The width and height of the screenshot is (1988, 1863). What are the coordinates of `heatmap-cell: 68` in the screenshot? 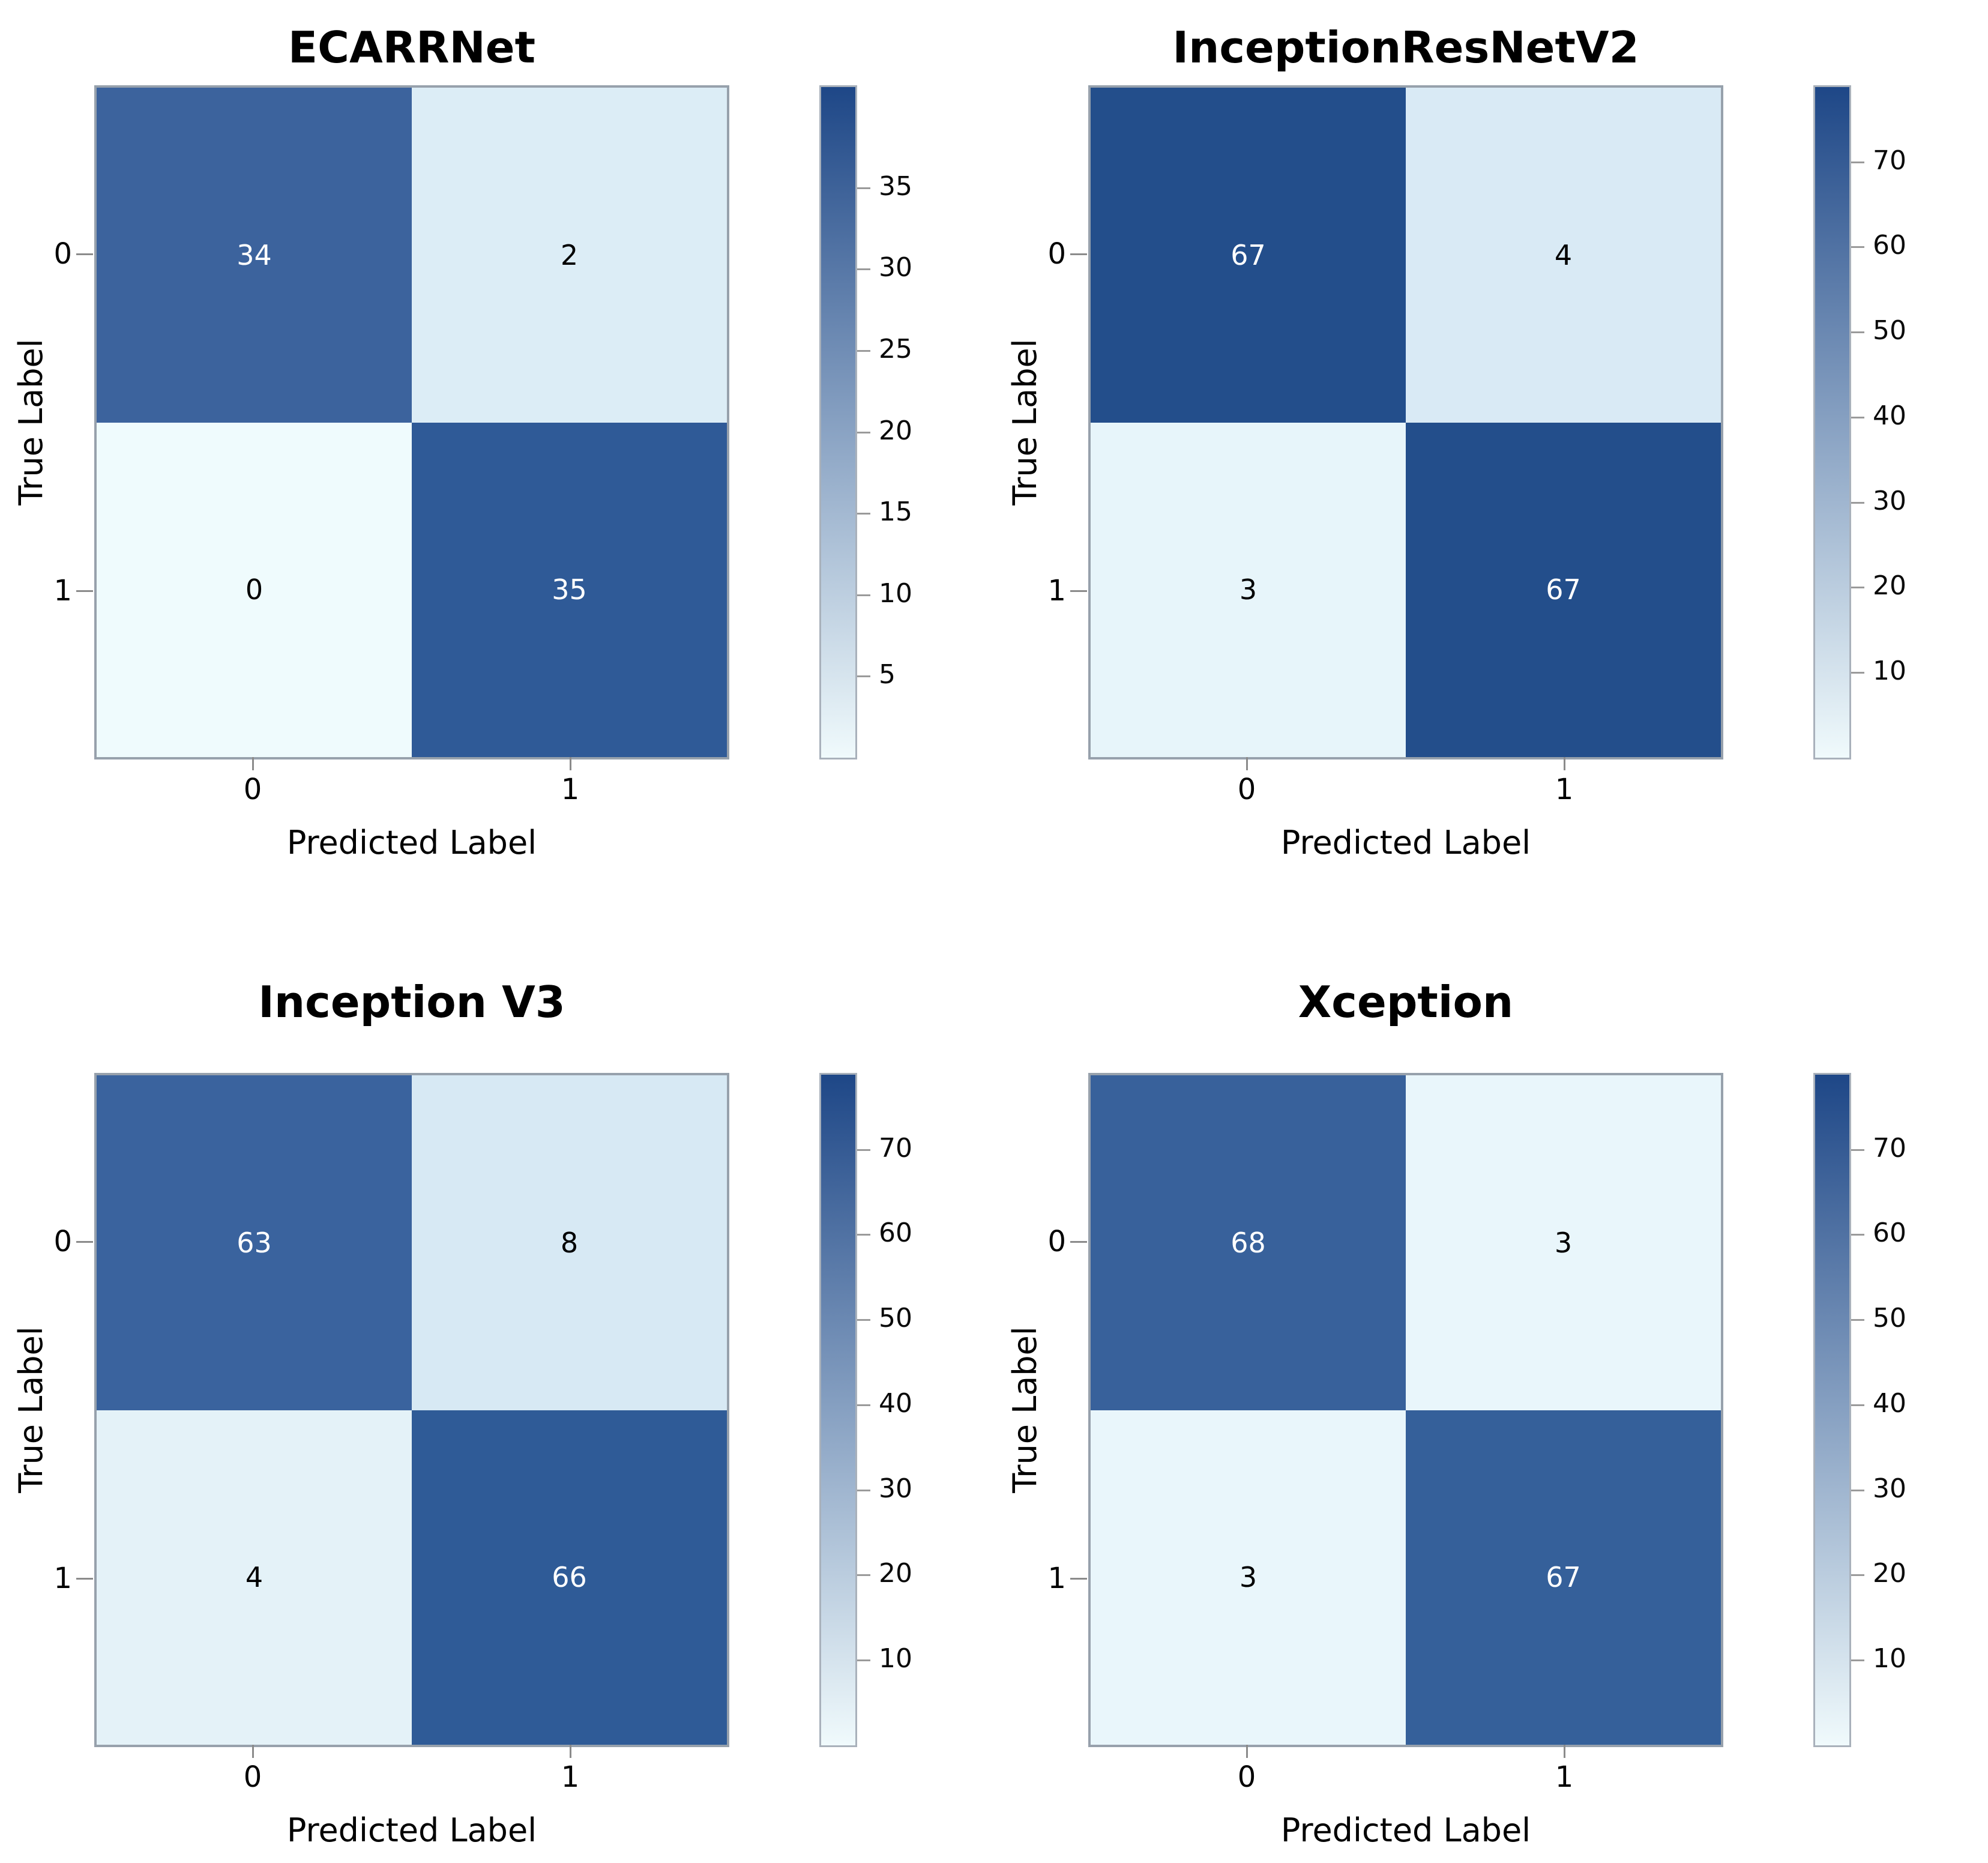 It's located at (1248, 1242).